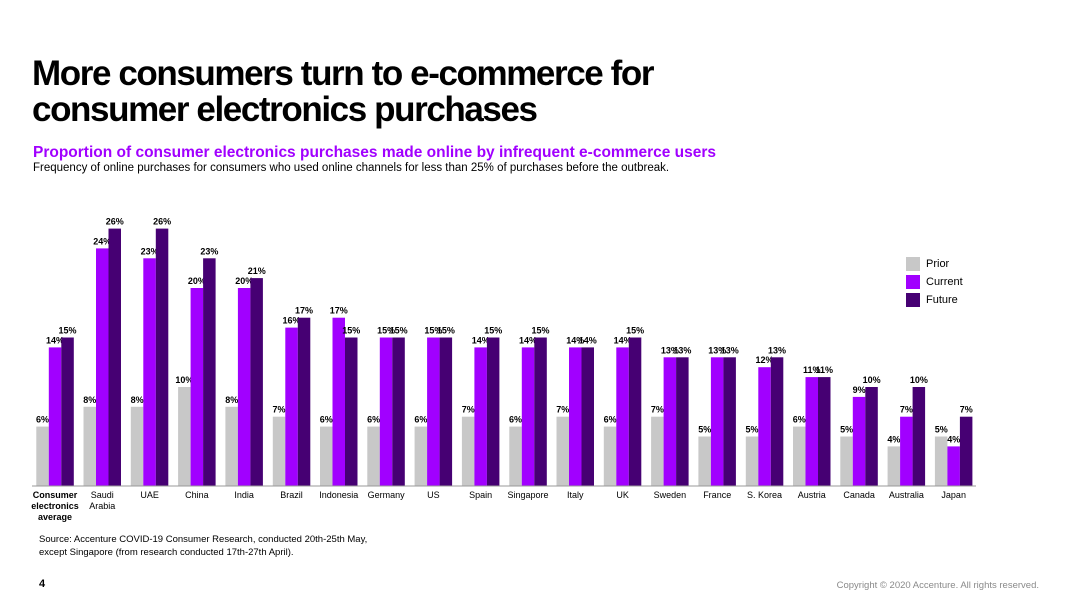 This screenshot has width=1080, height=608. What do you see at coordinates (102, 500) in the screenshot?
I see `category-label: Saudi Arabia` at bounding box center [102, 500].